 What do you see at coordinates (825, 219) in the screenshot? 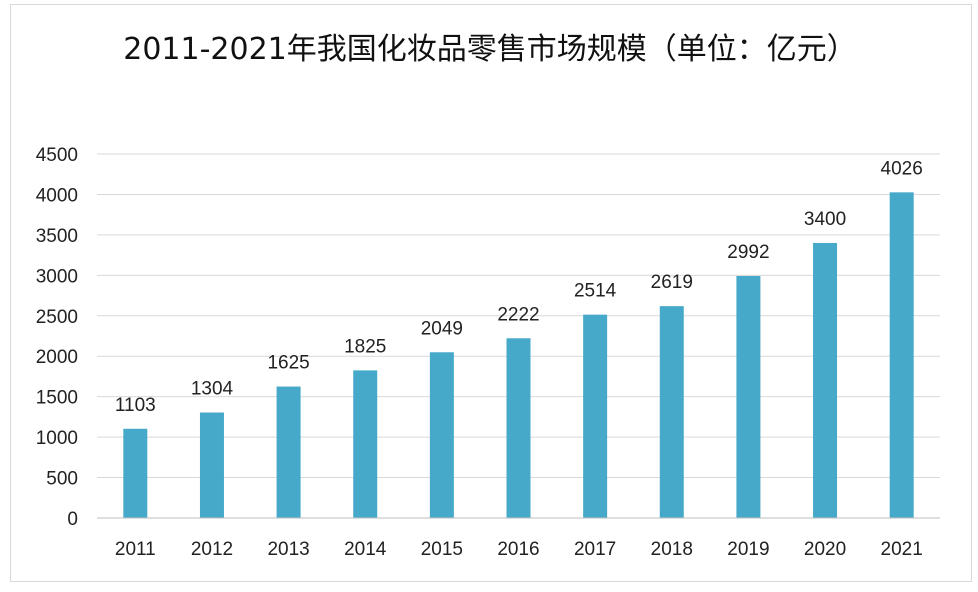
I see `data-label: 3400` at bounding box center [825, 219].